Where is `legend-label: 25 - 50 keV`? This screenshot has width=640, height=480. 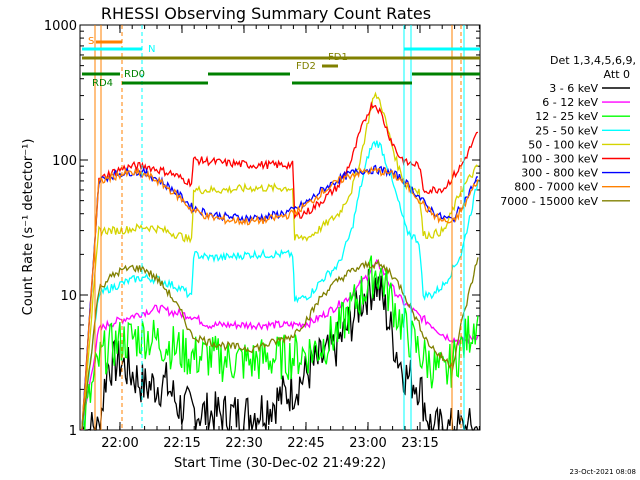
legend-label: 25 - 50 keV is located at coordinates (566, 130).